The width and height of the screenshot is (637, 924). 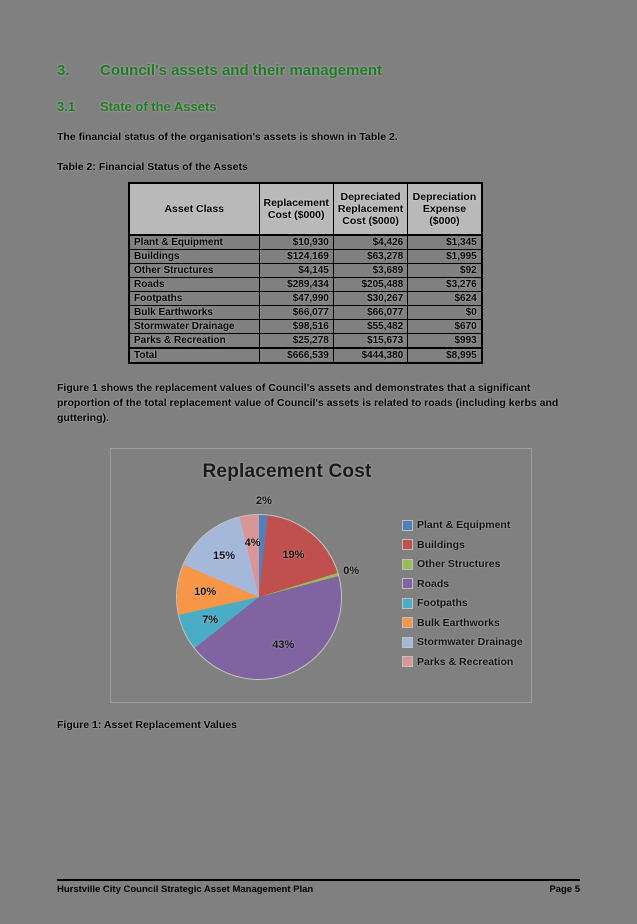 What do you see at coordinates (296, 209) in the screenshot?
I see `table-header-cell: Replacement Cost ($000)` at bounding box center [296, 209].